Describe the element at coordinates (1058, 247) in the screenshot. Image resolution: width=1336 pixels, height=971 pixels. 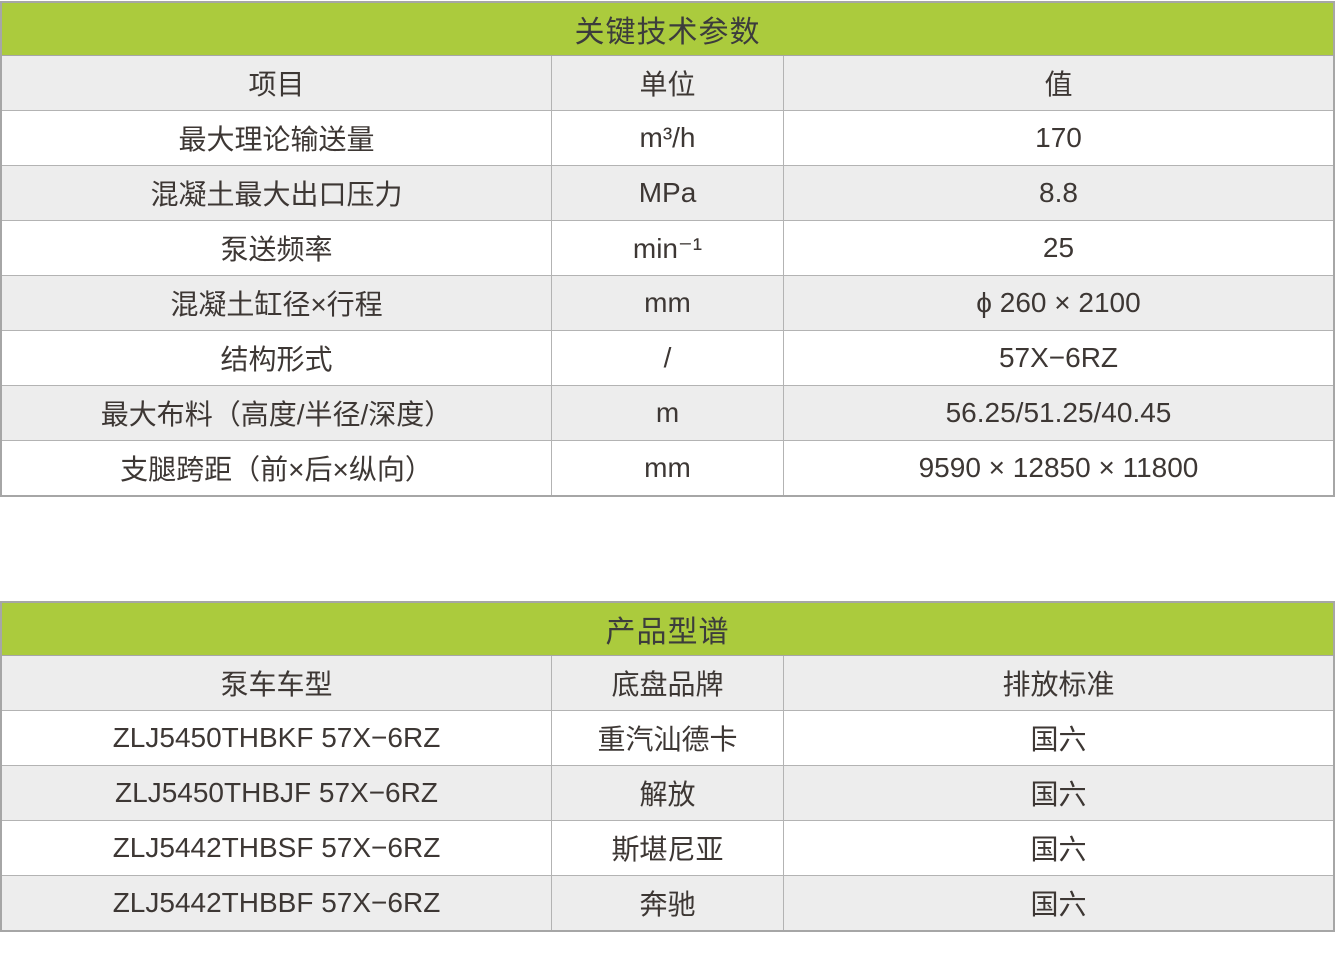
I see `table-cell: 25` at that location.